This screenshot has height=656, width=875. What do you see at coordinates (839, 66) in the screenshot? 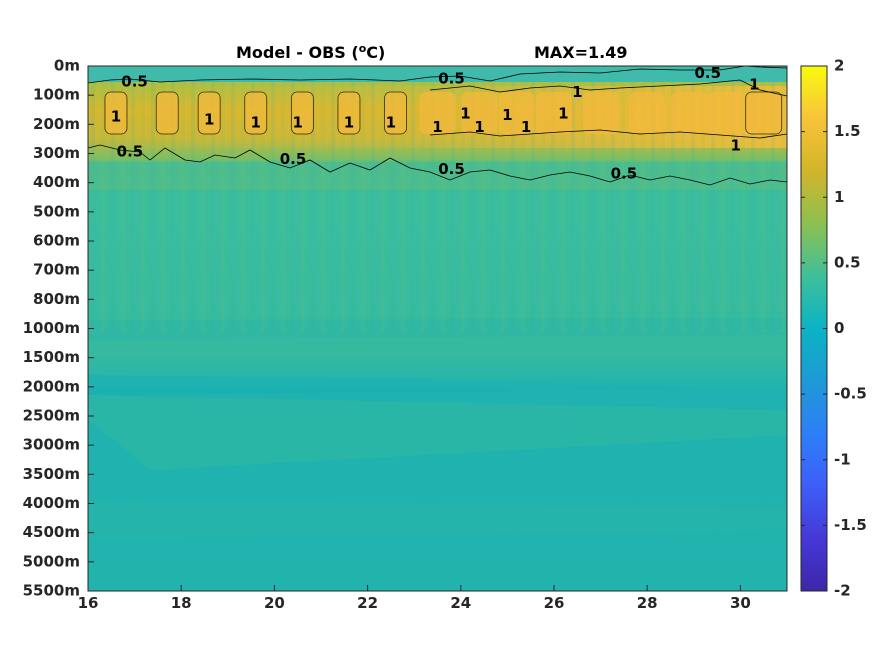
I see `colorbar-tick-label: 2` at bounding box center [839, 66].